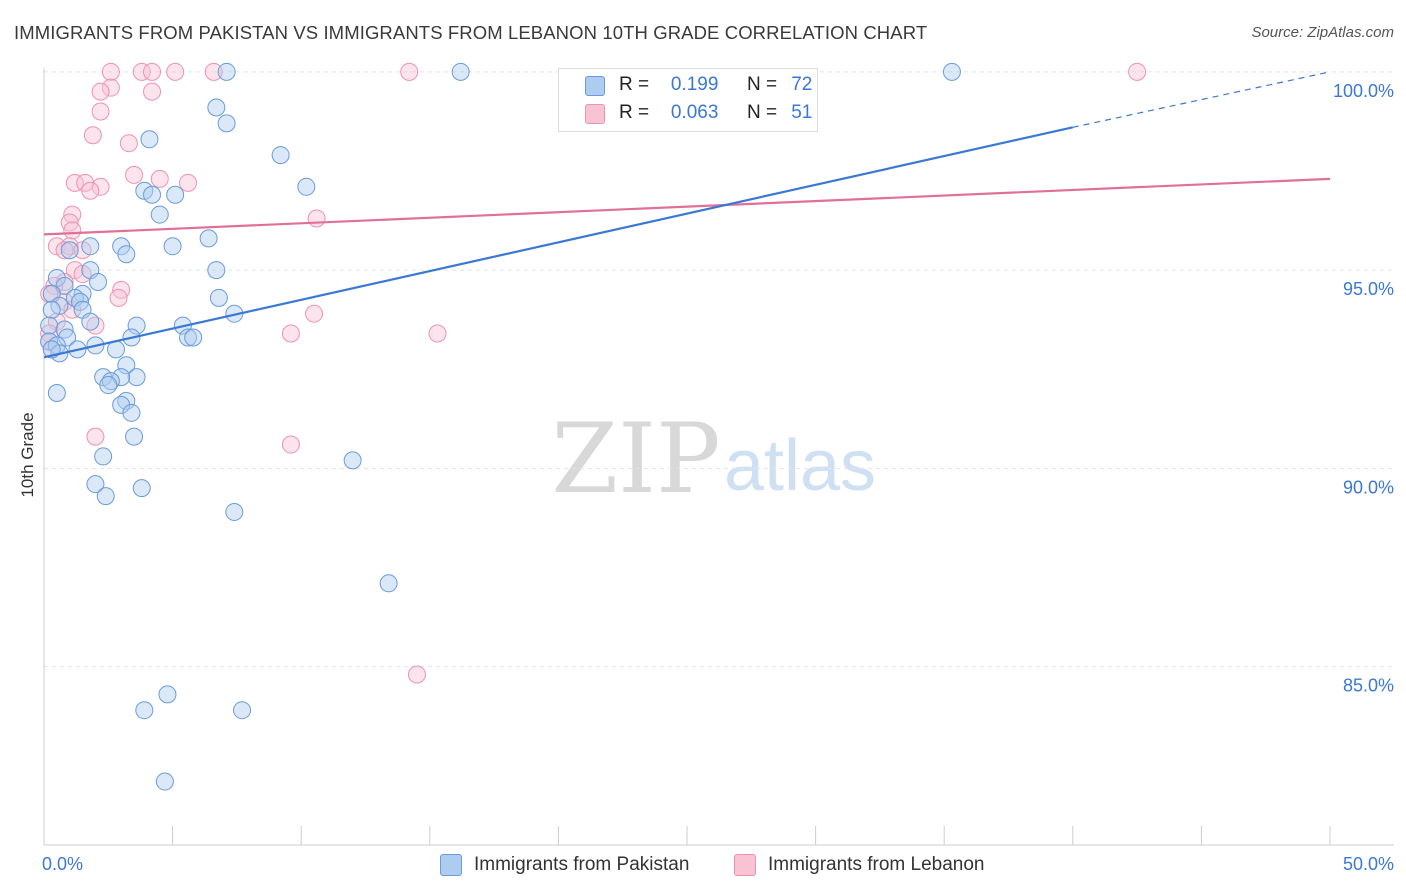  Describe the element at coordinates (62, 864) in the screenshot. I see `x-tick-label: 0.0%` at that location.